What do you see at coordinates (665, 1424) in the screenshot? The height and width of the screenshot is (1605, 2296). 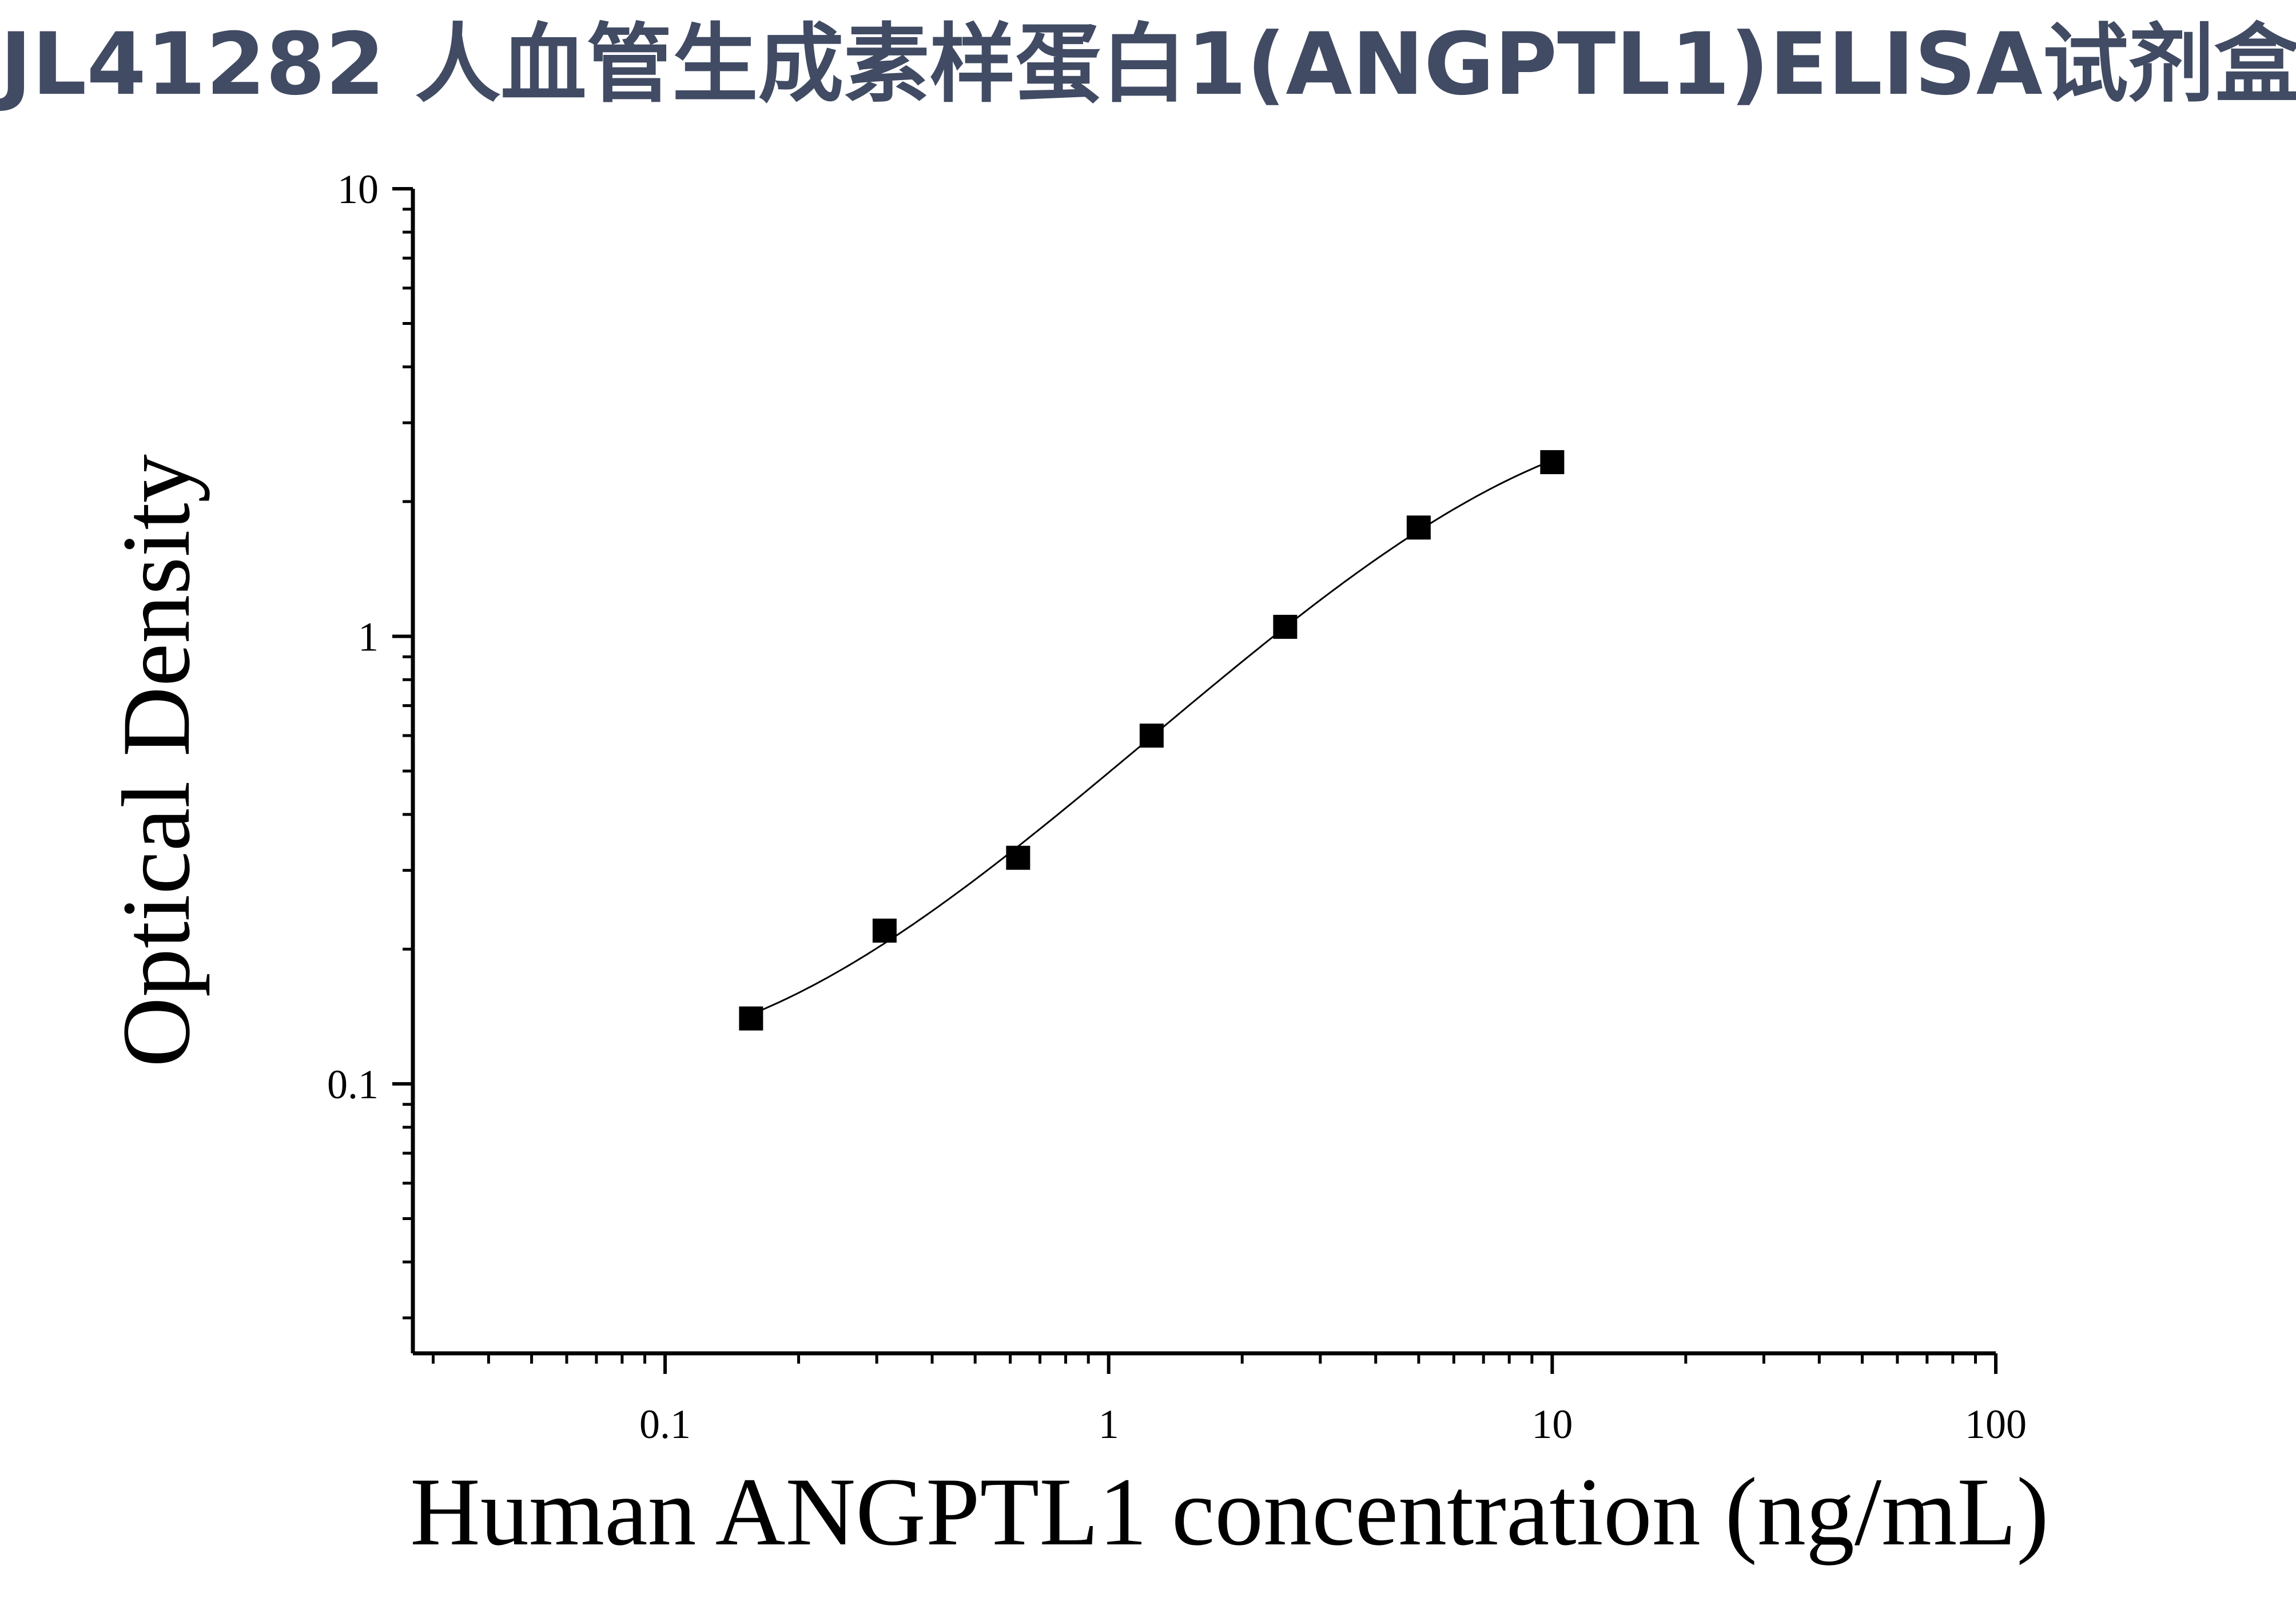 I see `x-tick-label: 0.1` at bounding box center [665, 1424].